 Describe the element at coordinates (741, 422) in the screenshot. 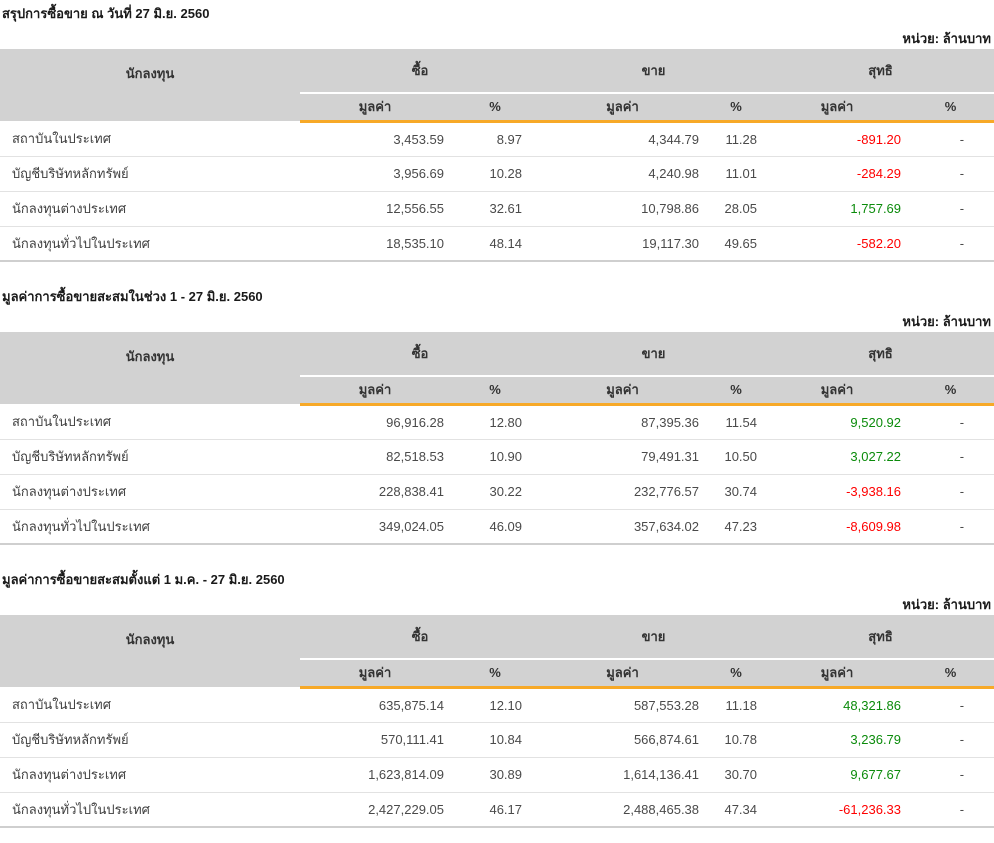

I see `sell-percent-cell: 11.54` at that location.